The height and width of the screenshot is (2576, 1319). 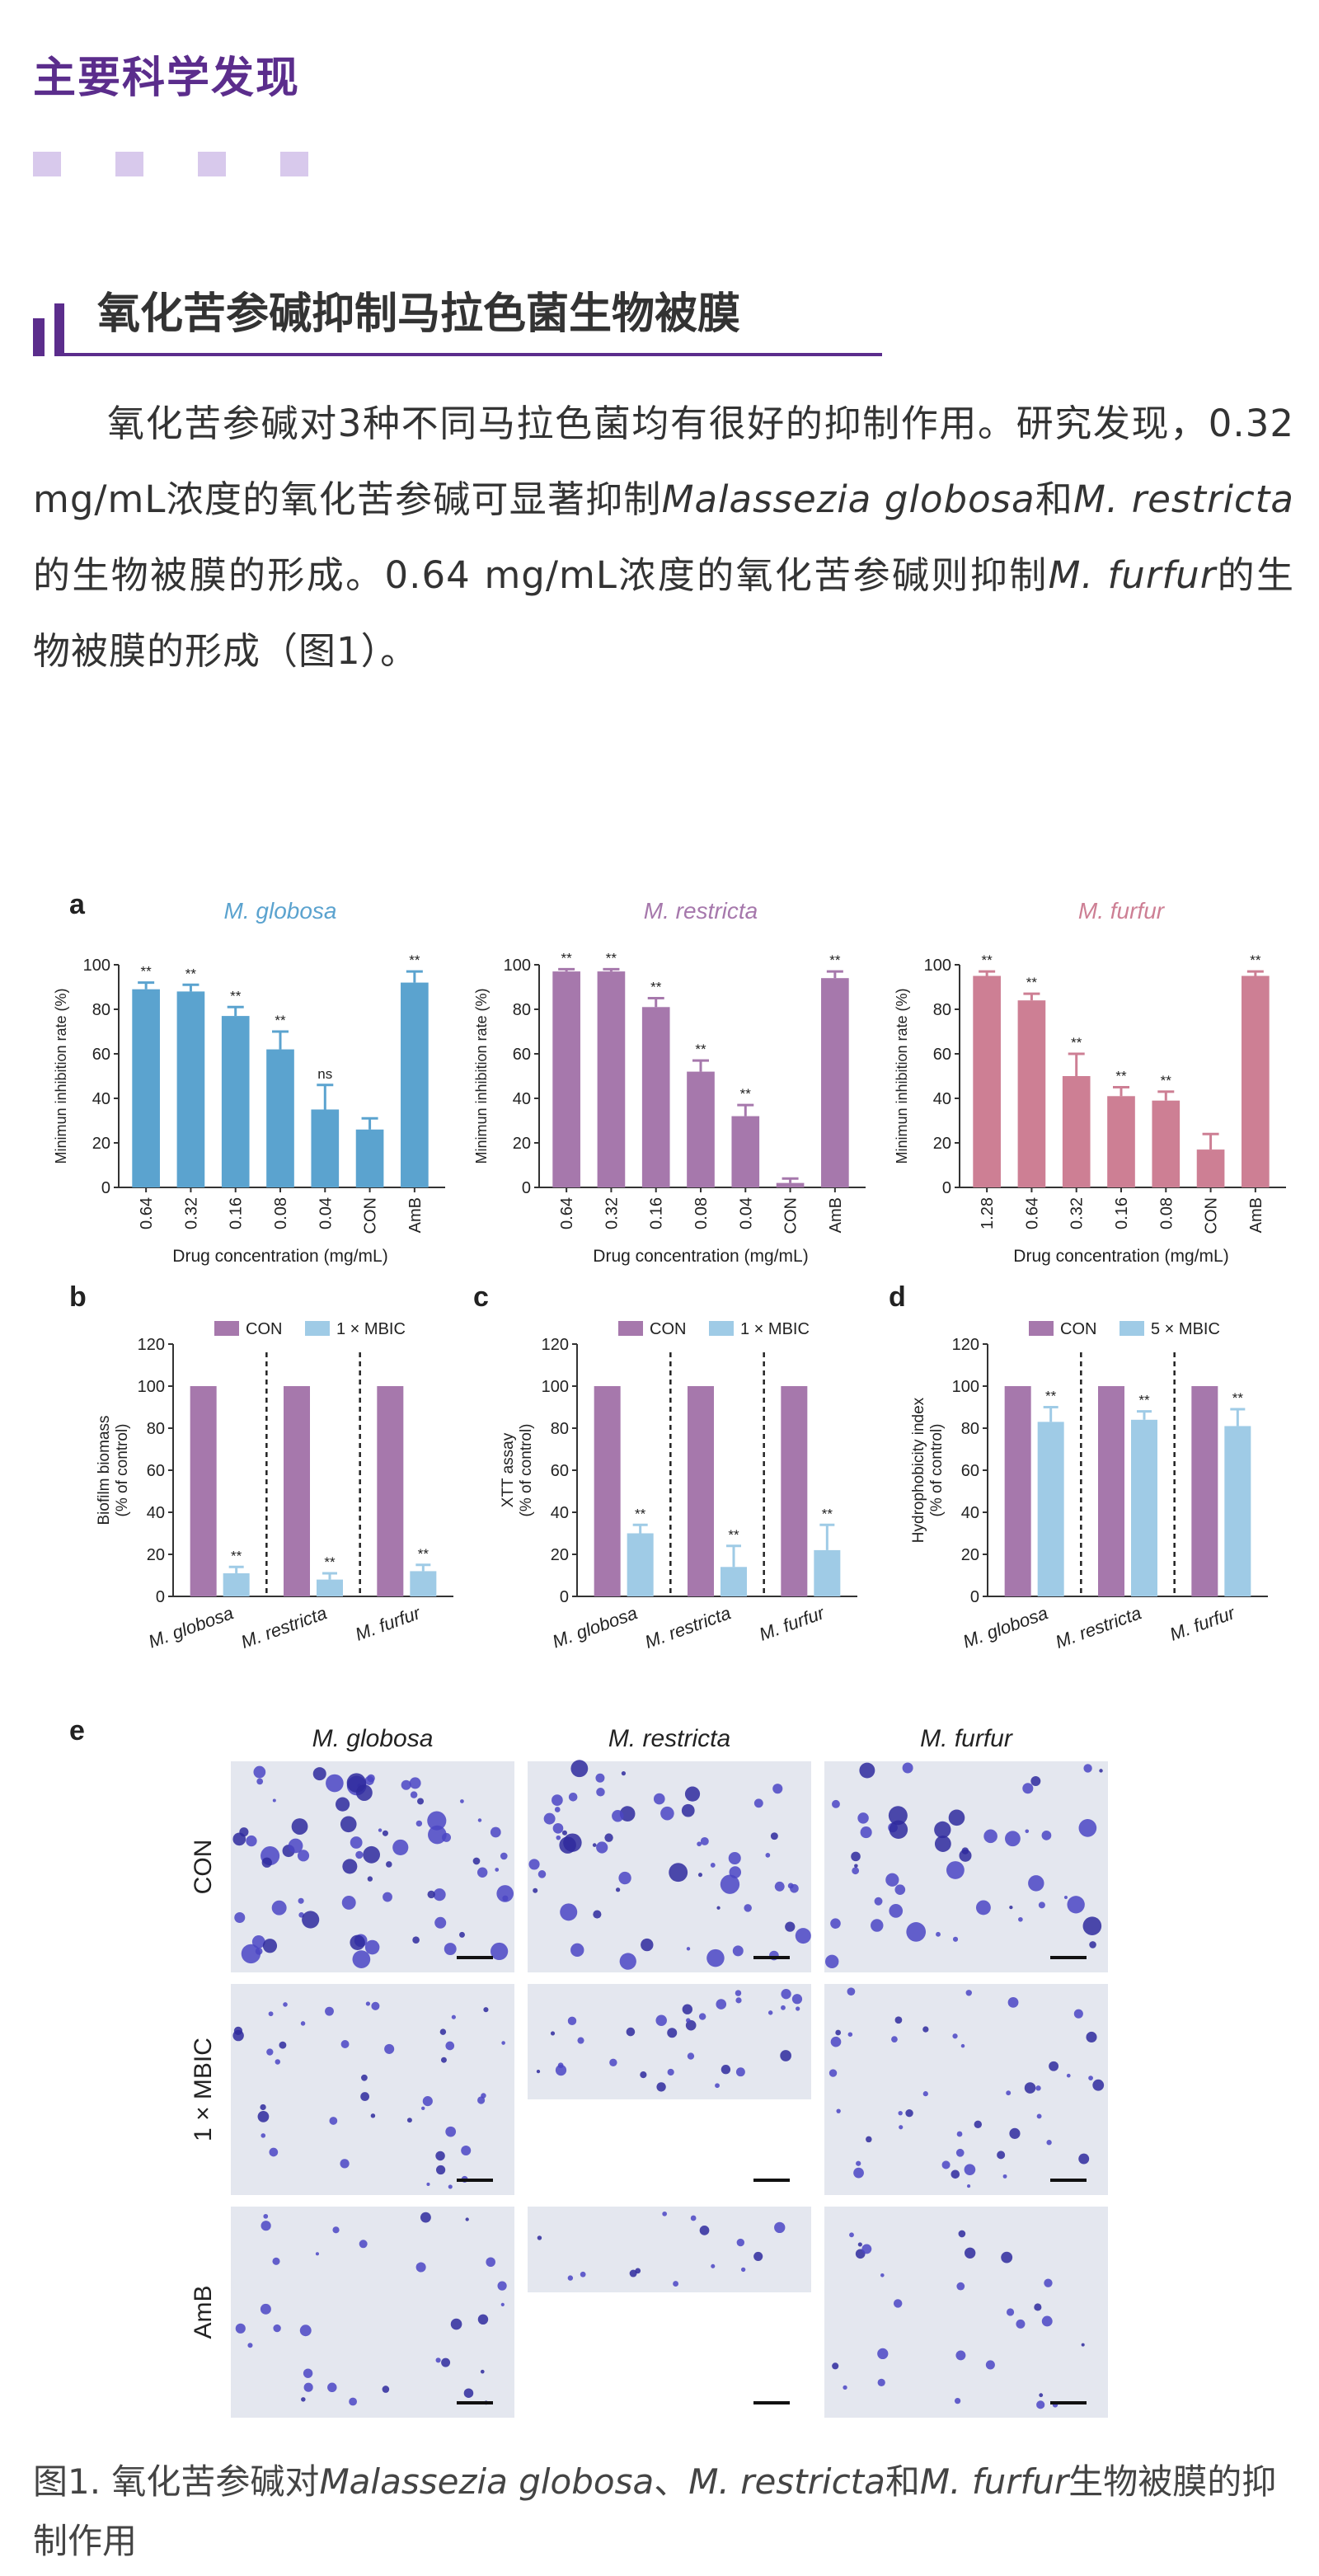 I want to click on y-tick-label: 0, so click(x=564, y=1597).